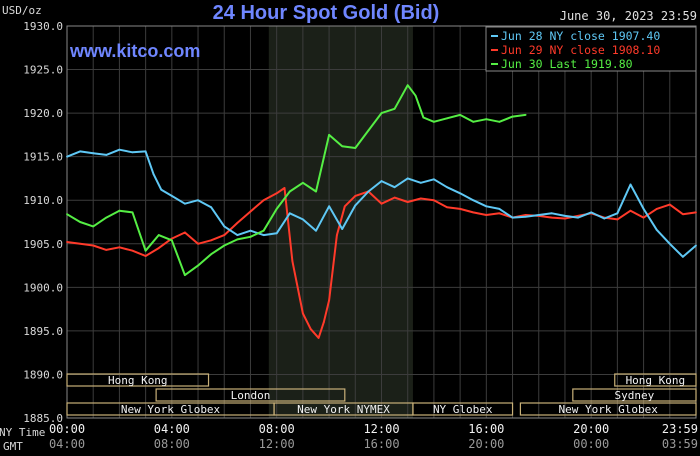 The height and width of the screenshot is (456, 700). I want to click on x-axis-label-gmt: GMT, so click(13, 446).